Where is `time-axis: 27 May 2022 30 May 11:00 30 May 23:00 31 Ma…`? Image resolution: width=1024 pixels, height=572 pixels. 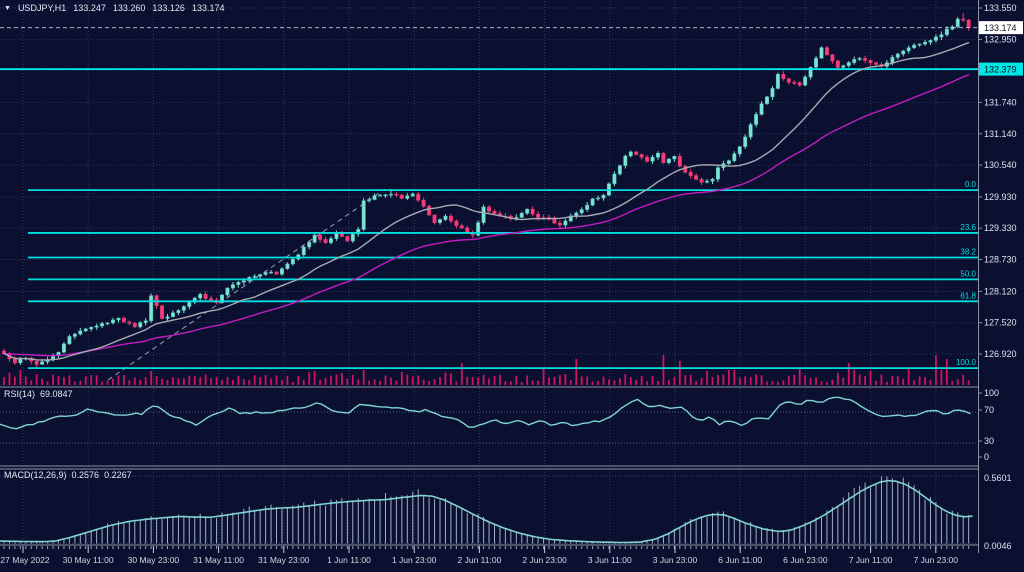
time-axis: 27 May 2022 30 May 11:00 30 May 23:00 31 Ma… is located at coordinates (485, 555).